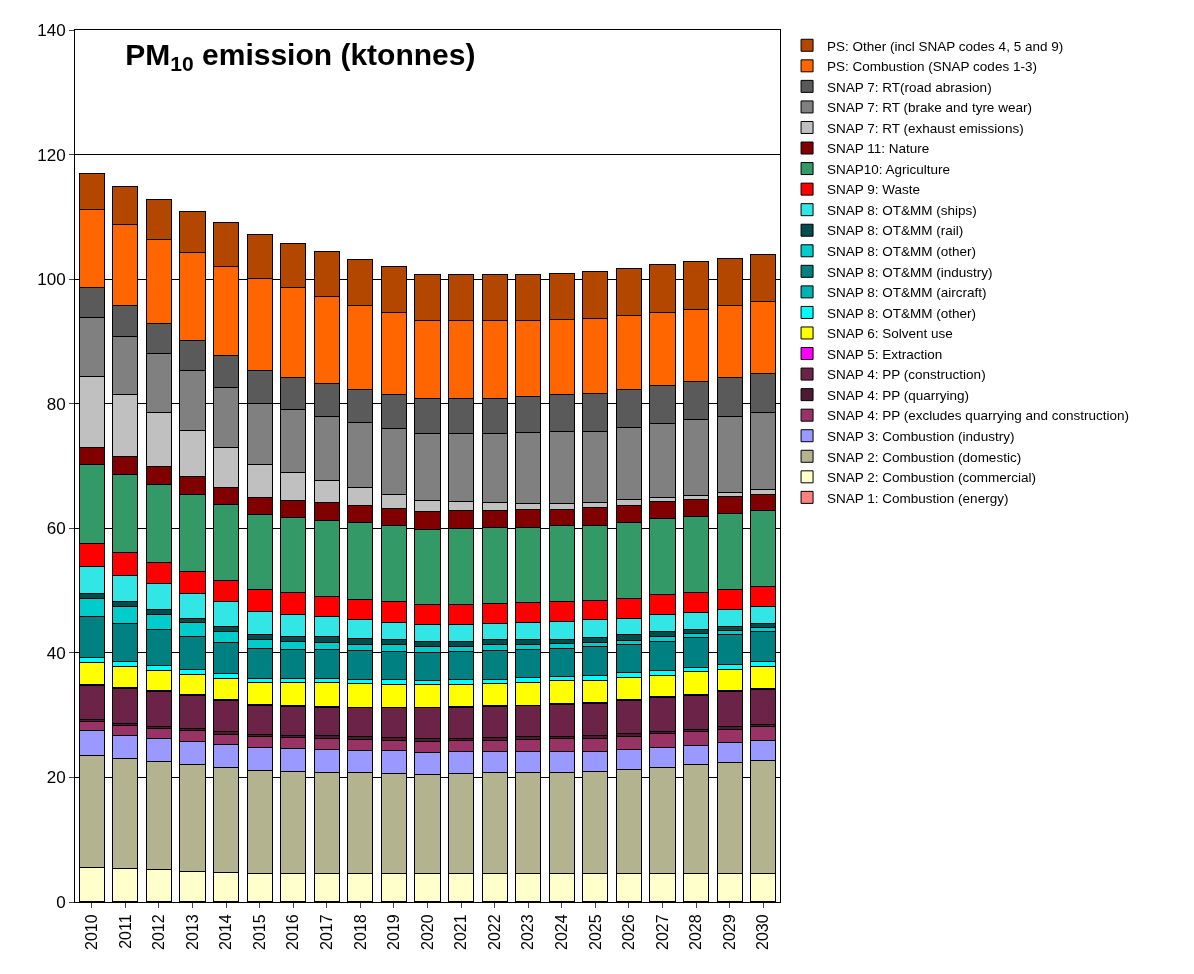  I want to click on legend-label: SNAP 6: Solvent use, so click(890, 334).